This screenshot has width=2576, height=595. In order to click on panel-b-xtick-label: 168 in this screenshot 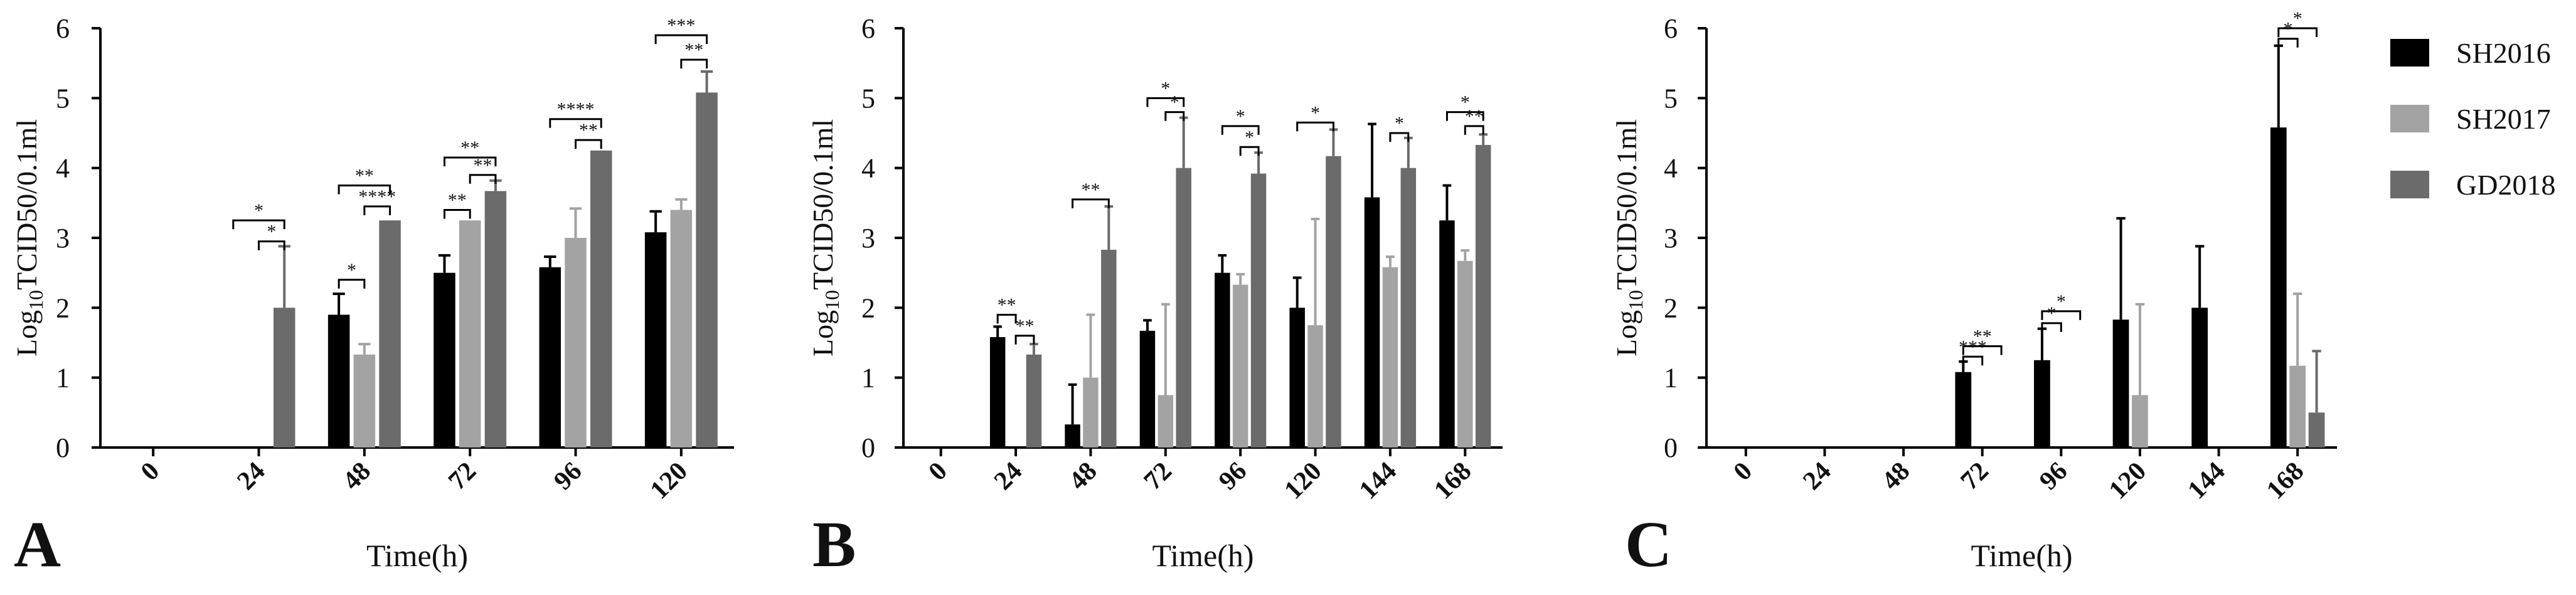, I will do `click(1453, 481)`.